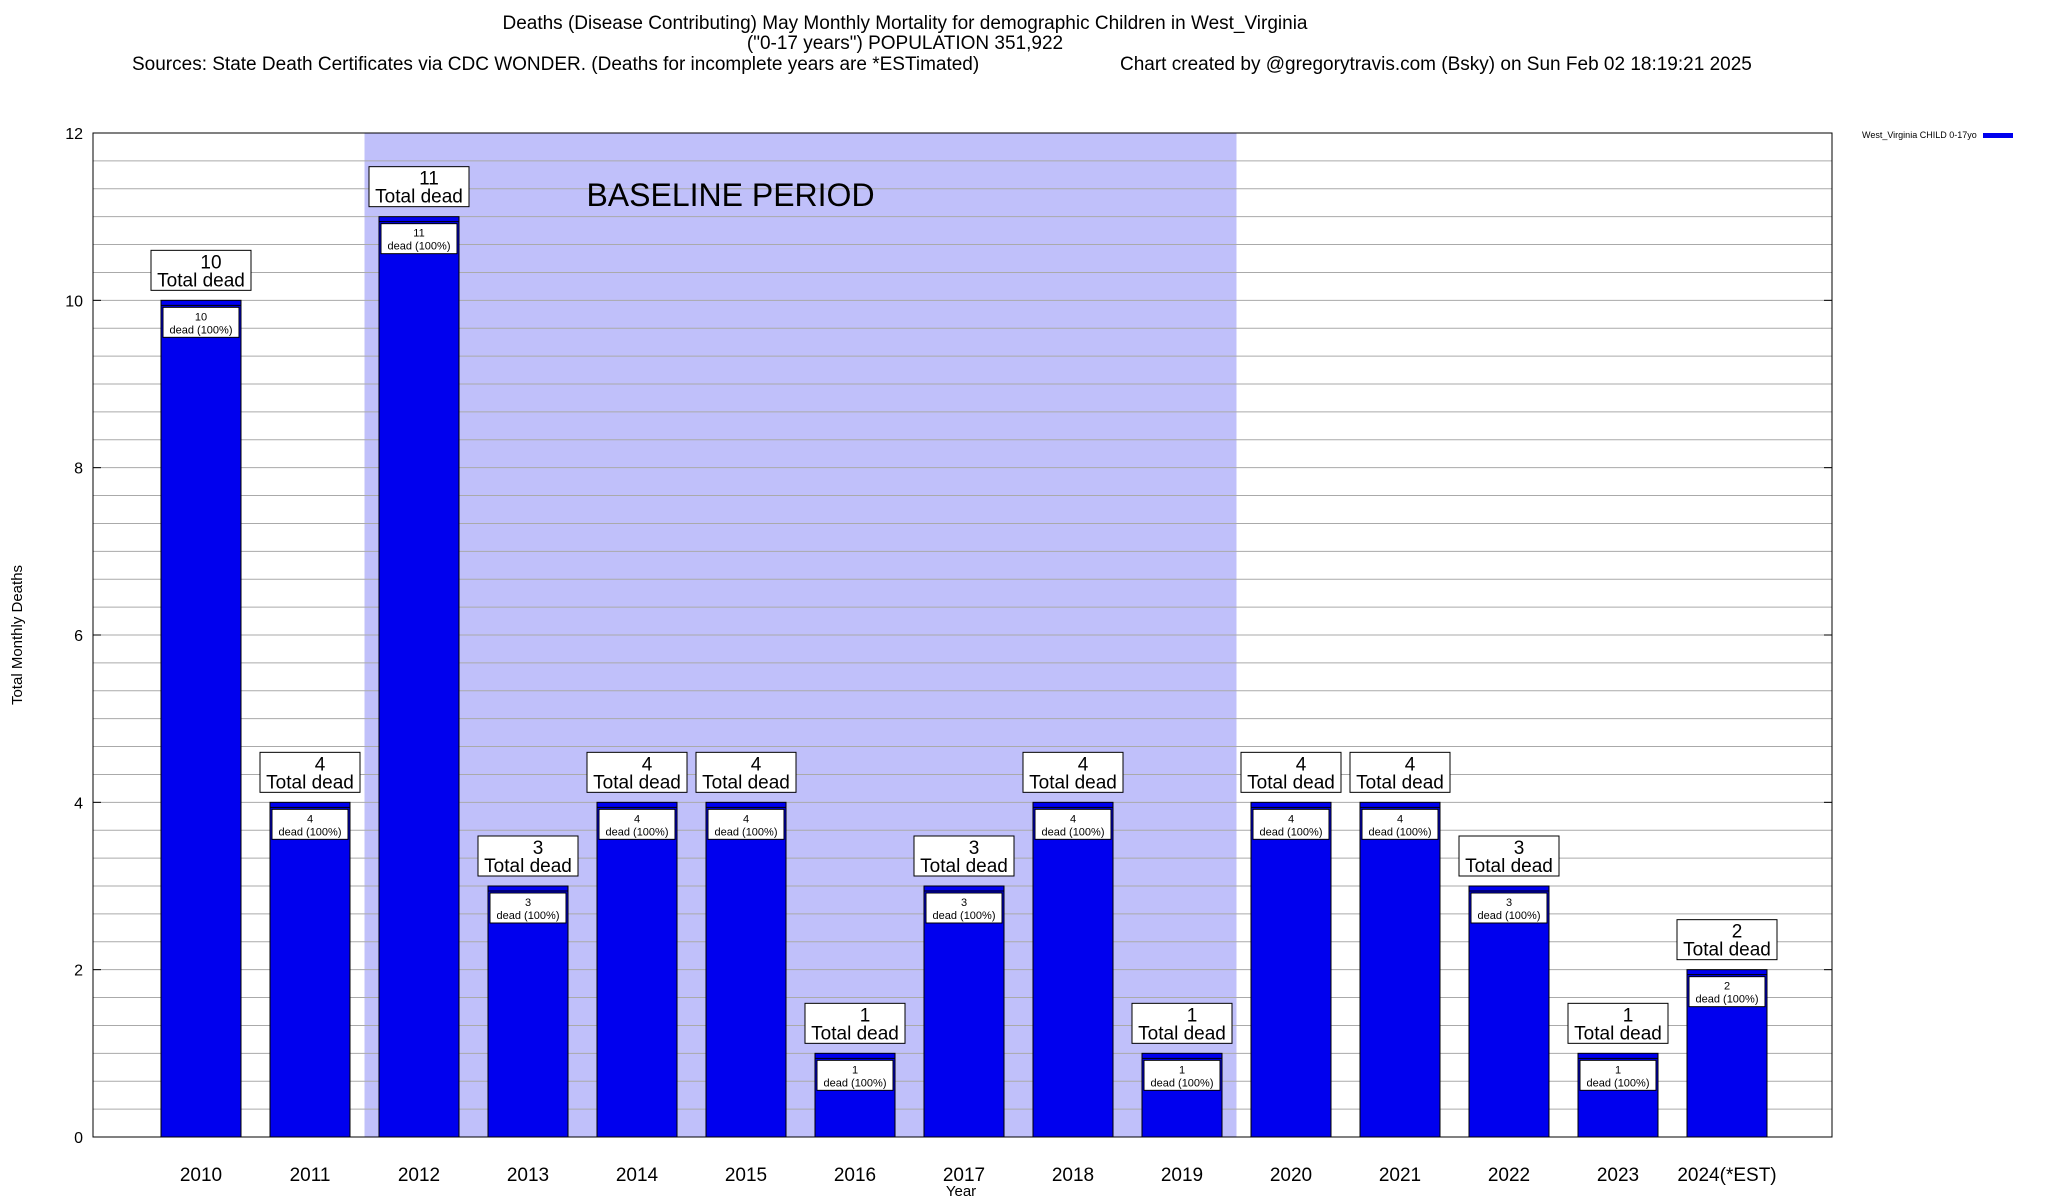  I want to click on baseline-label: BASELINE PERIOD, so click(730, 195).